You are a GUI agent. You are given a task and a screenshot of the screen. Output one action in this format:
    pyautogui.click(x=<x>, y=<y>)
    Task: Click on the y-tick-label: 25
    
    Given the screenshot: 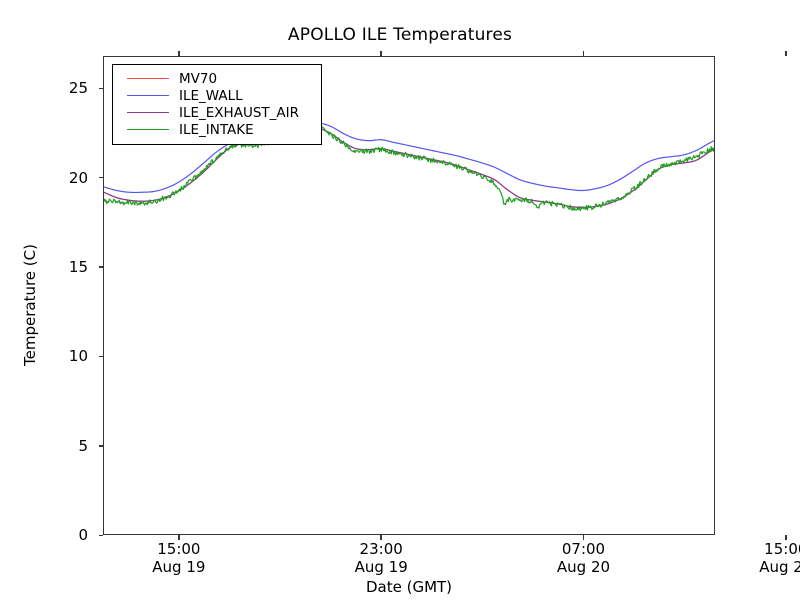 What is the action you would take?
    pyautogui.click(x=78, y=88)
    